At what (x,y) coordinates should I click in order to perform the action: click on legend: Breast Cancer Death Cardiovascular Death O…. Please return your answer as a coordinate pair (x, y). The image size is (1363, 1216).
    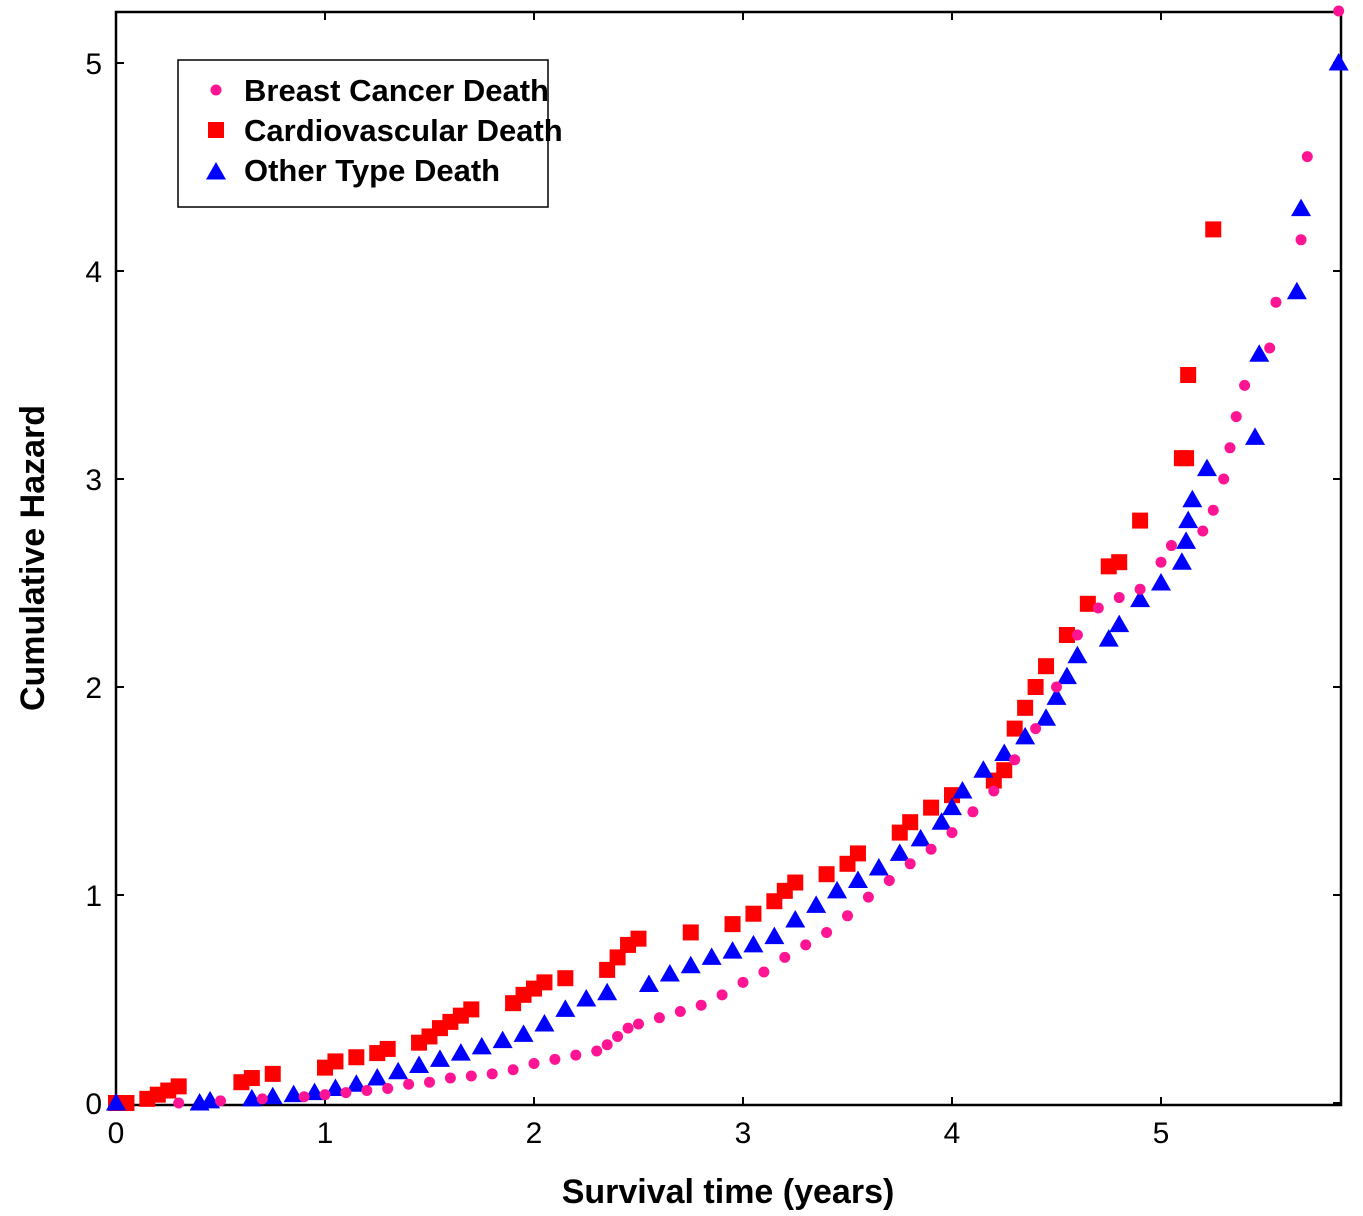
    Looking at the image, I should click on (370, 133).